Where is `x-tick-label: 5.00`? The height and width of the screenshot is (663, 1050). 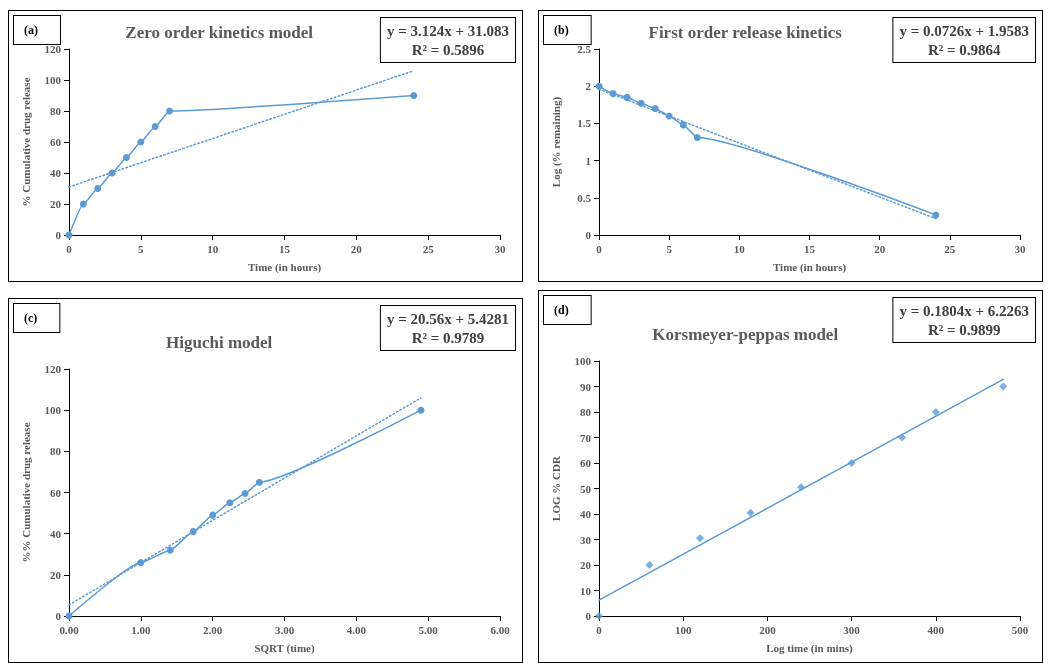
x-tick-label: 5.00 is located at coordinates (428, 629).